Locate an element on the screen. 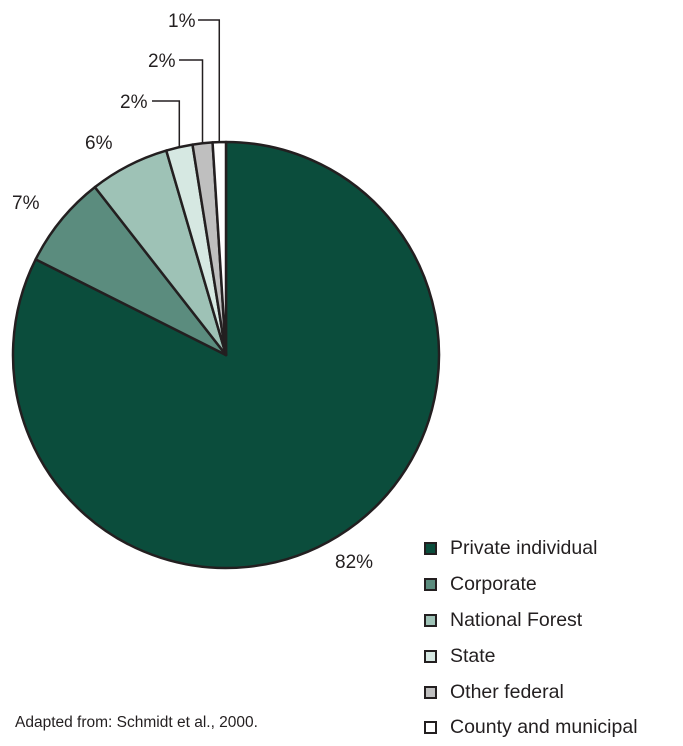  data-label: 7% is located at coordinates (26, 203).